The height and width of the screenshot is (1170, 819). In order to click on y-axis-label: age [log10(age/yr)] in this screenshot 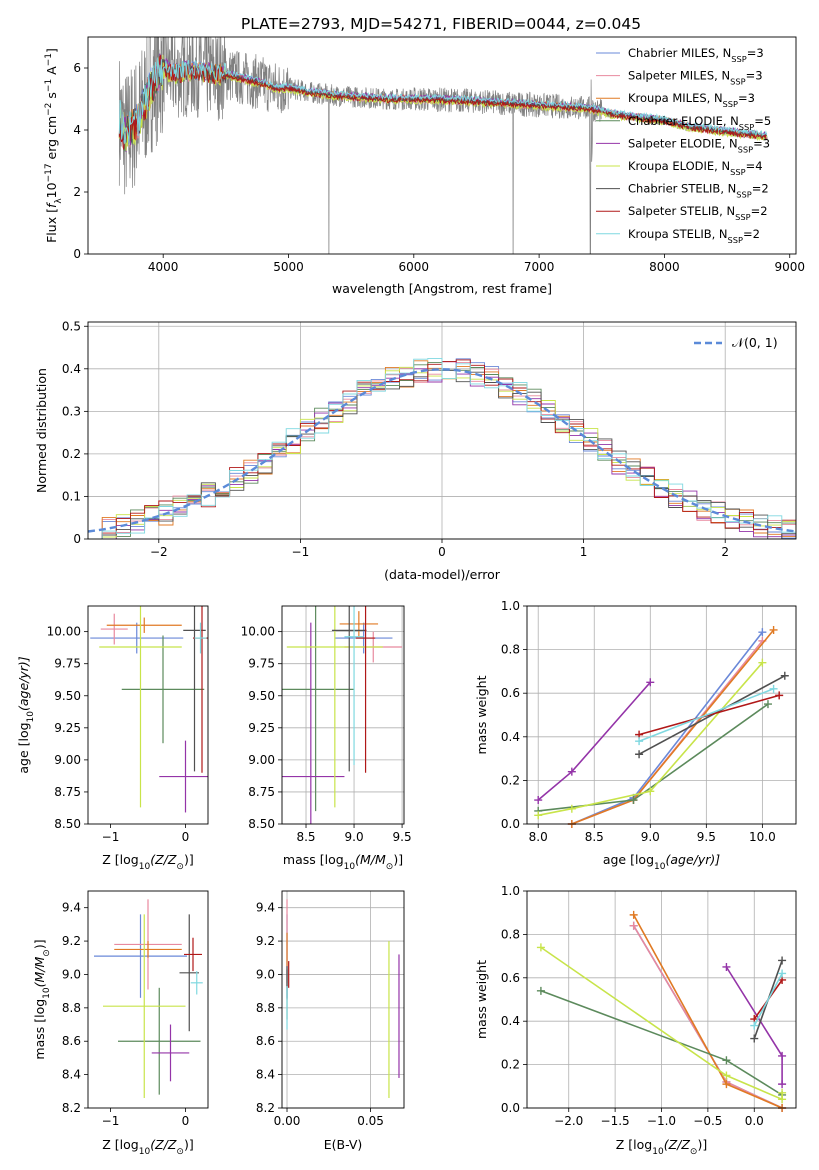, I will do `click(26, 714)`.